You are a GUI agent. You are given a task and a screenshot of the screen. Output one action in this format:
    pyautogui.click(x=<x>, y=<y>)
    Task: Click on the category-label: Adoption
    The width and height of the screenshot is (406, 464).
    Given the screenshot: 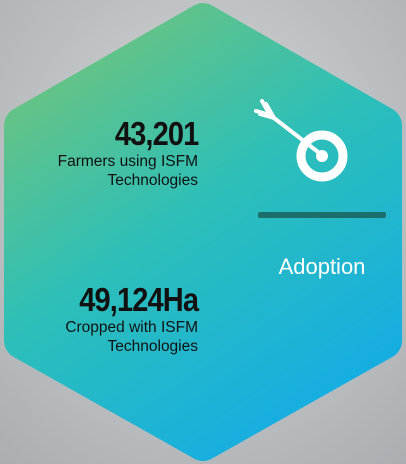 What is the action you would take?
    pyautogui.click(x=322, y=266)
    